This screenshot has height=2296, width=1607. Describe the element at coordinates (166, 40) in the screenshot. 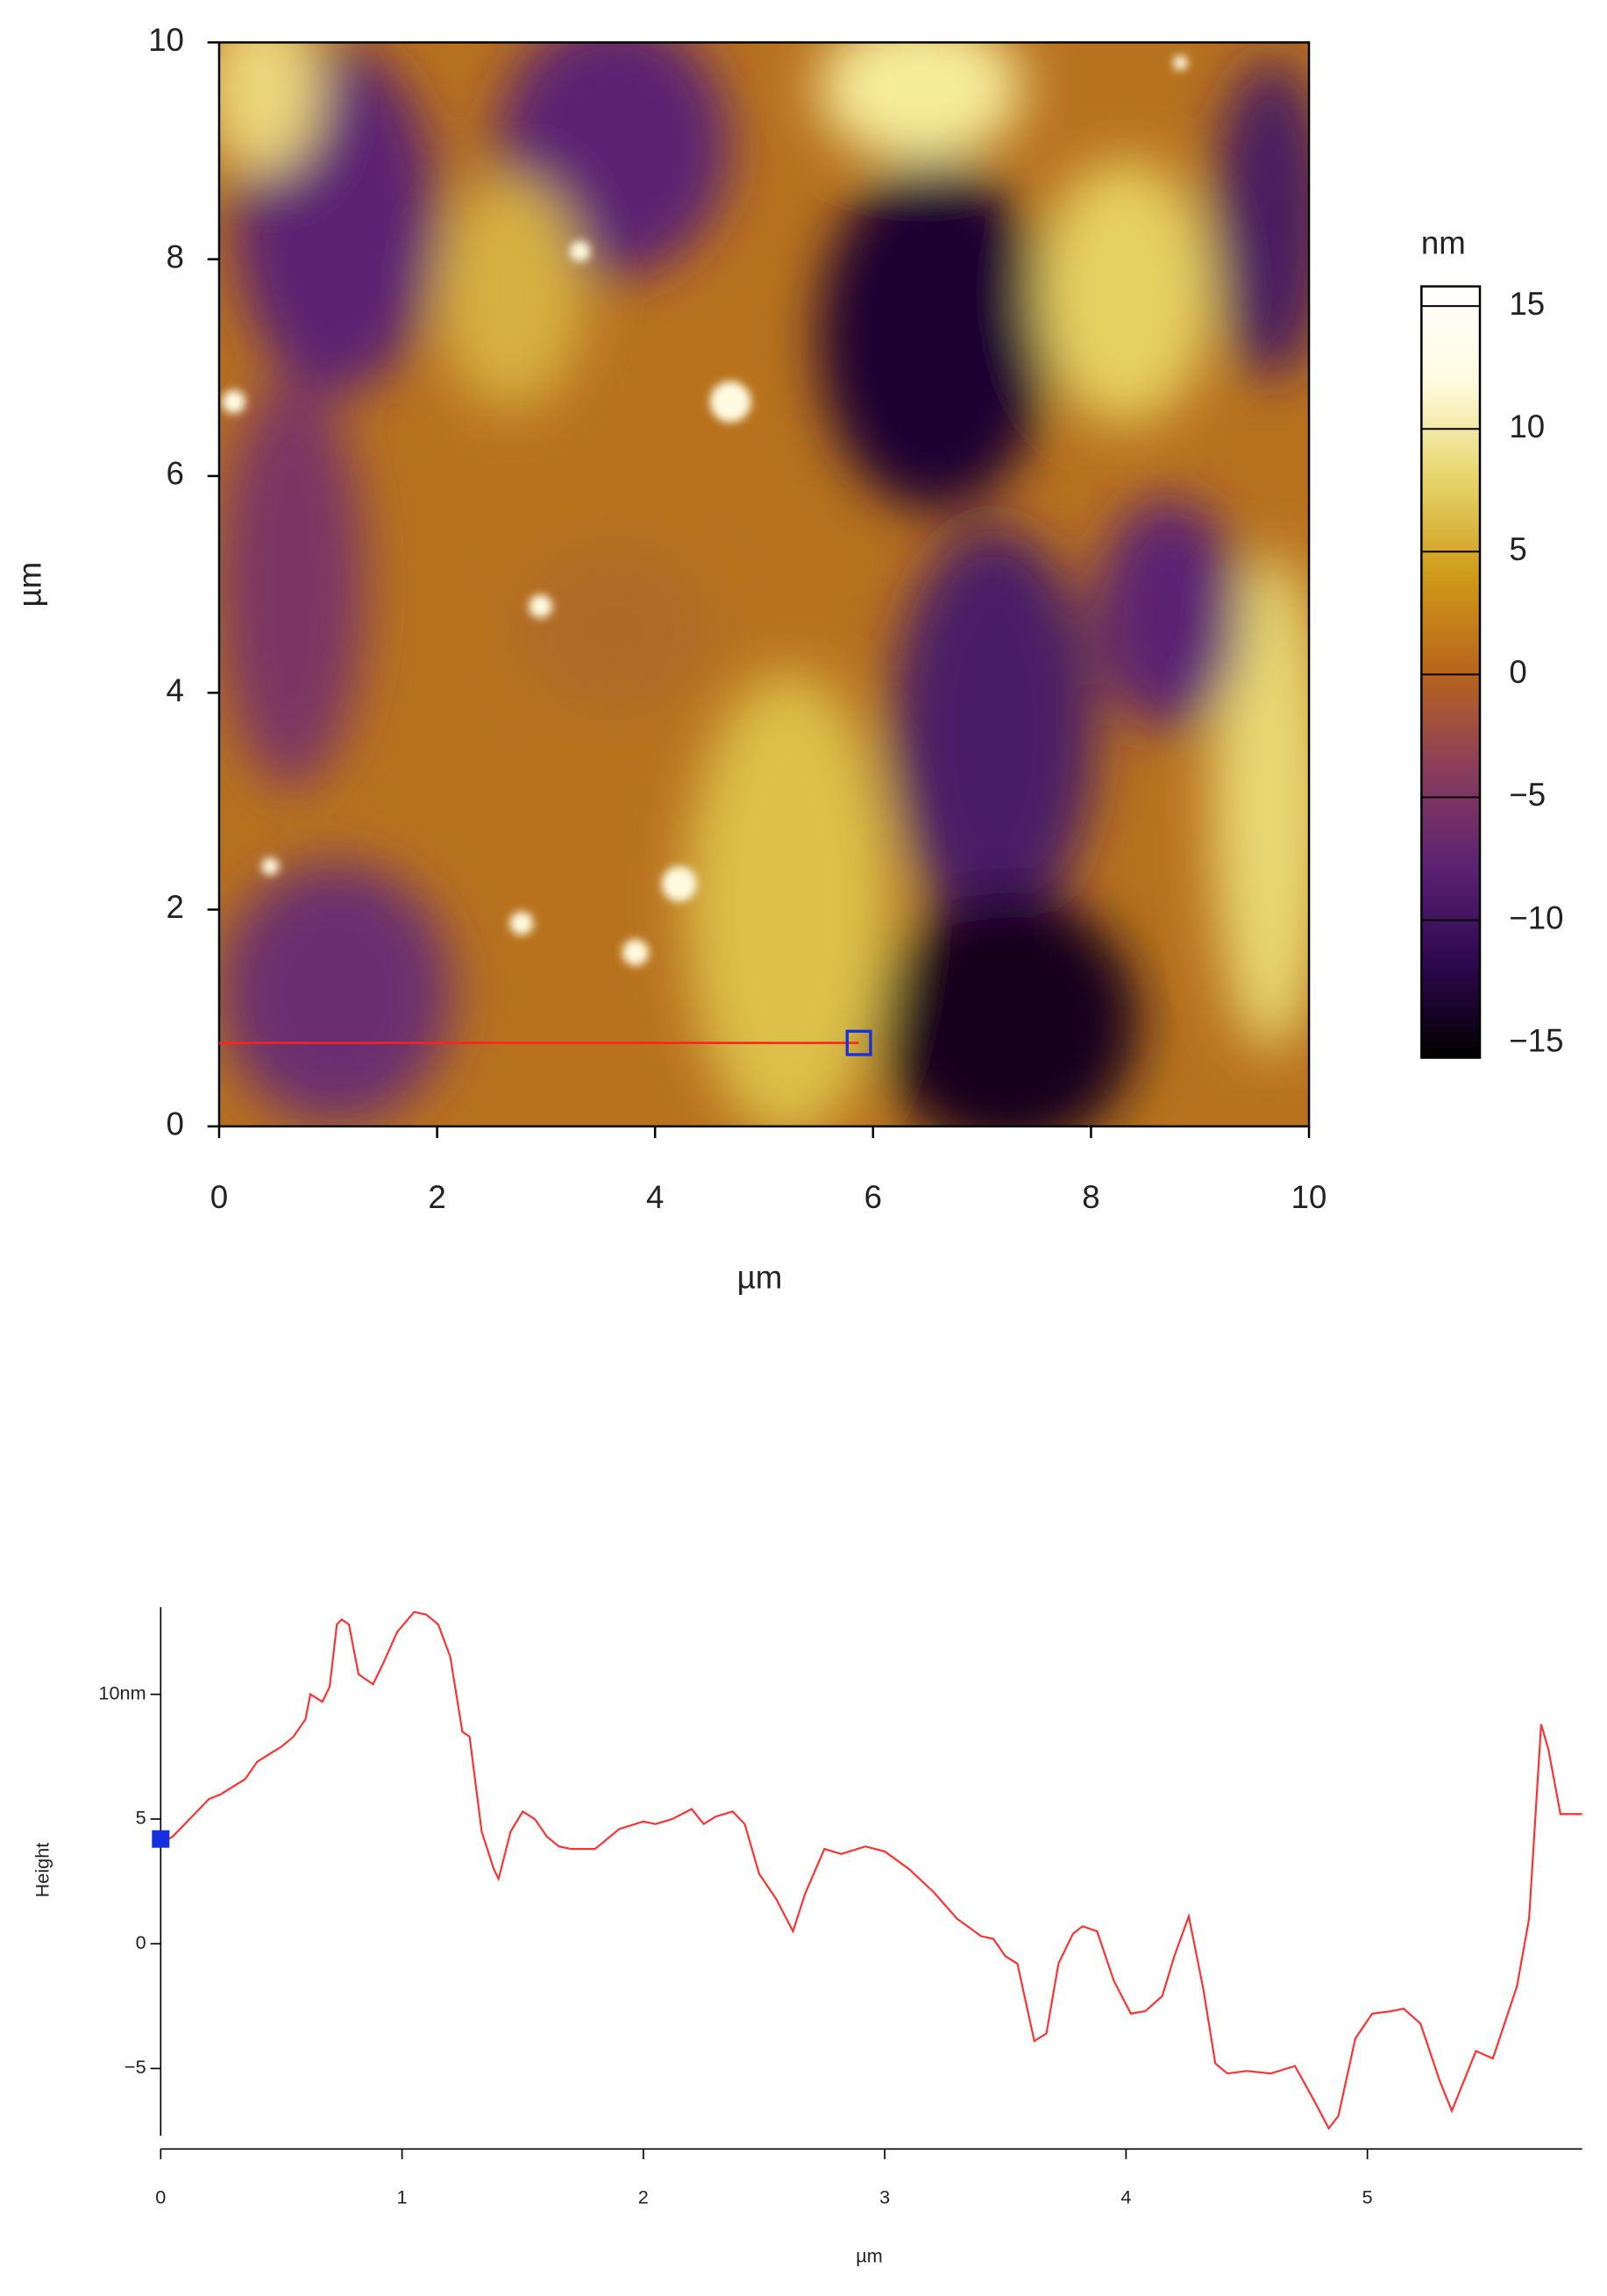

I see `y-tick-label: 10` at that location.